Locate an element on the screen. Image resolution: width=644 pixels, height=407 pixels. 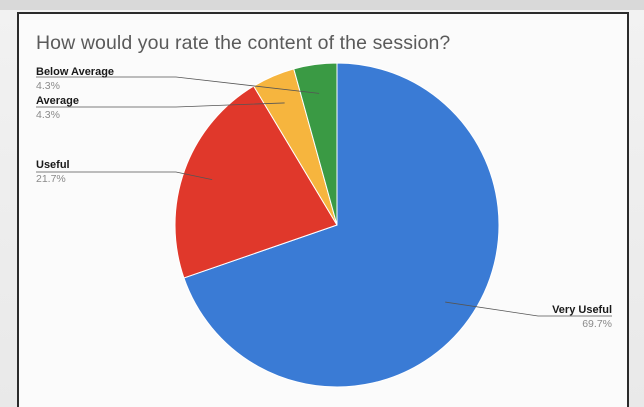
label-average-percent: 4.3% is located at coordinates (48, 115).